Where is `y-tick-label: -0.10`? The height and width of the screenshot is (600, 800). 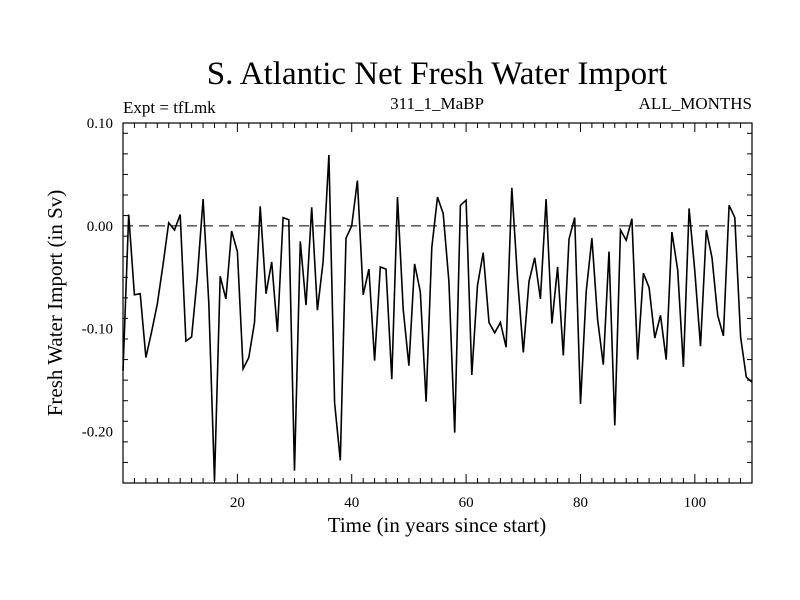 y-tick-label: -0.10 is located at coordinates (97, 330).